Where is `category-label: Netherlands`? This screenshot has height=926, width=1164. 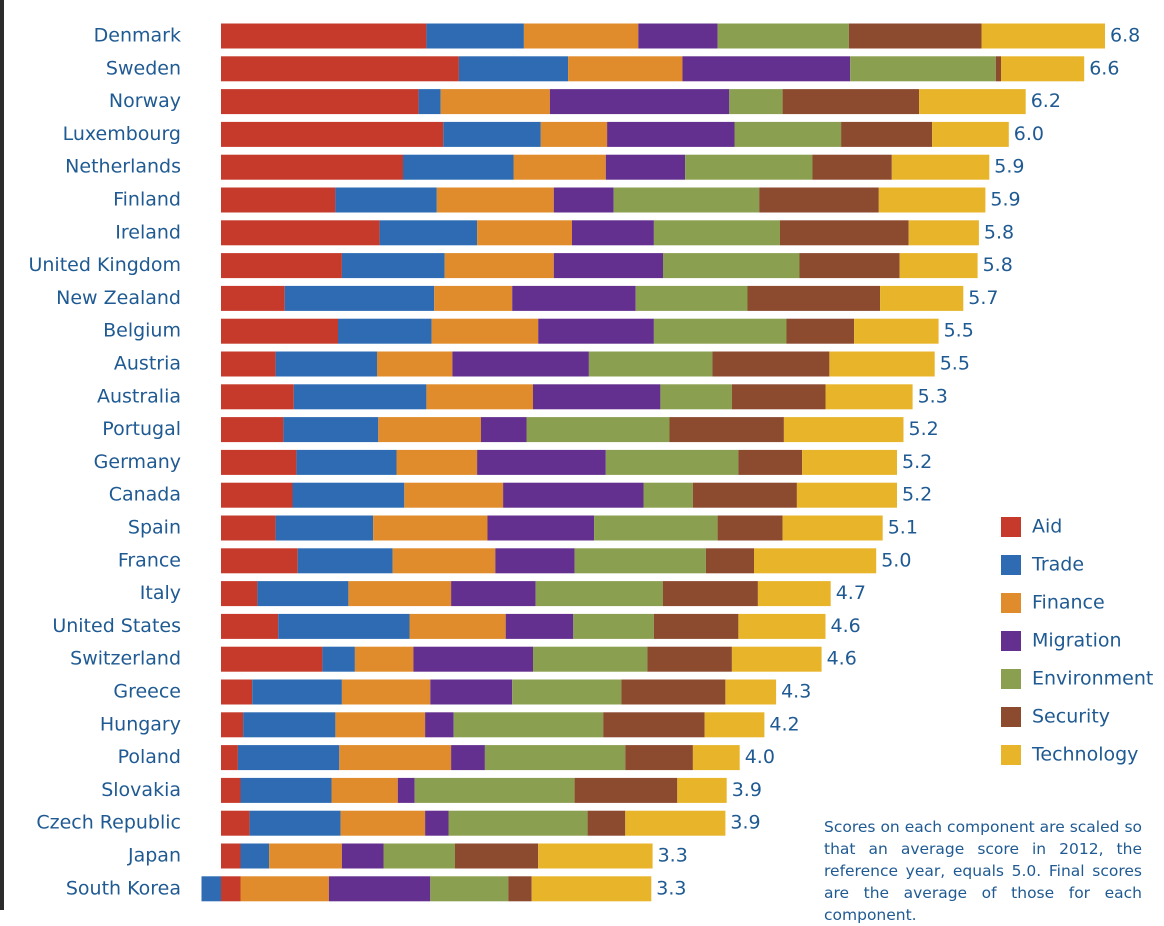
category-label: Netherlands is located at coordinates (123, 167).